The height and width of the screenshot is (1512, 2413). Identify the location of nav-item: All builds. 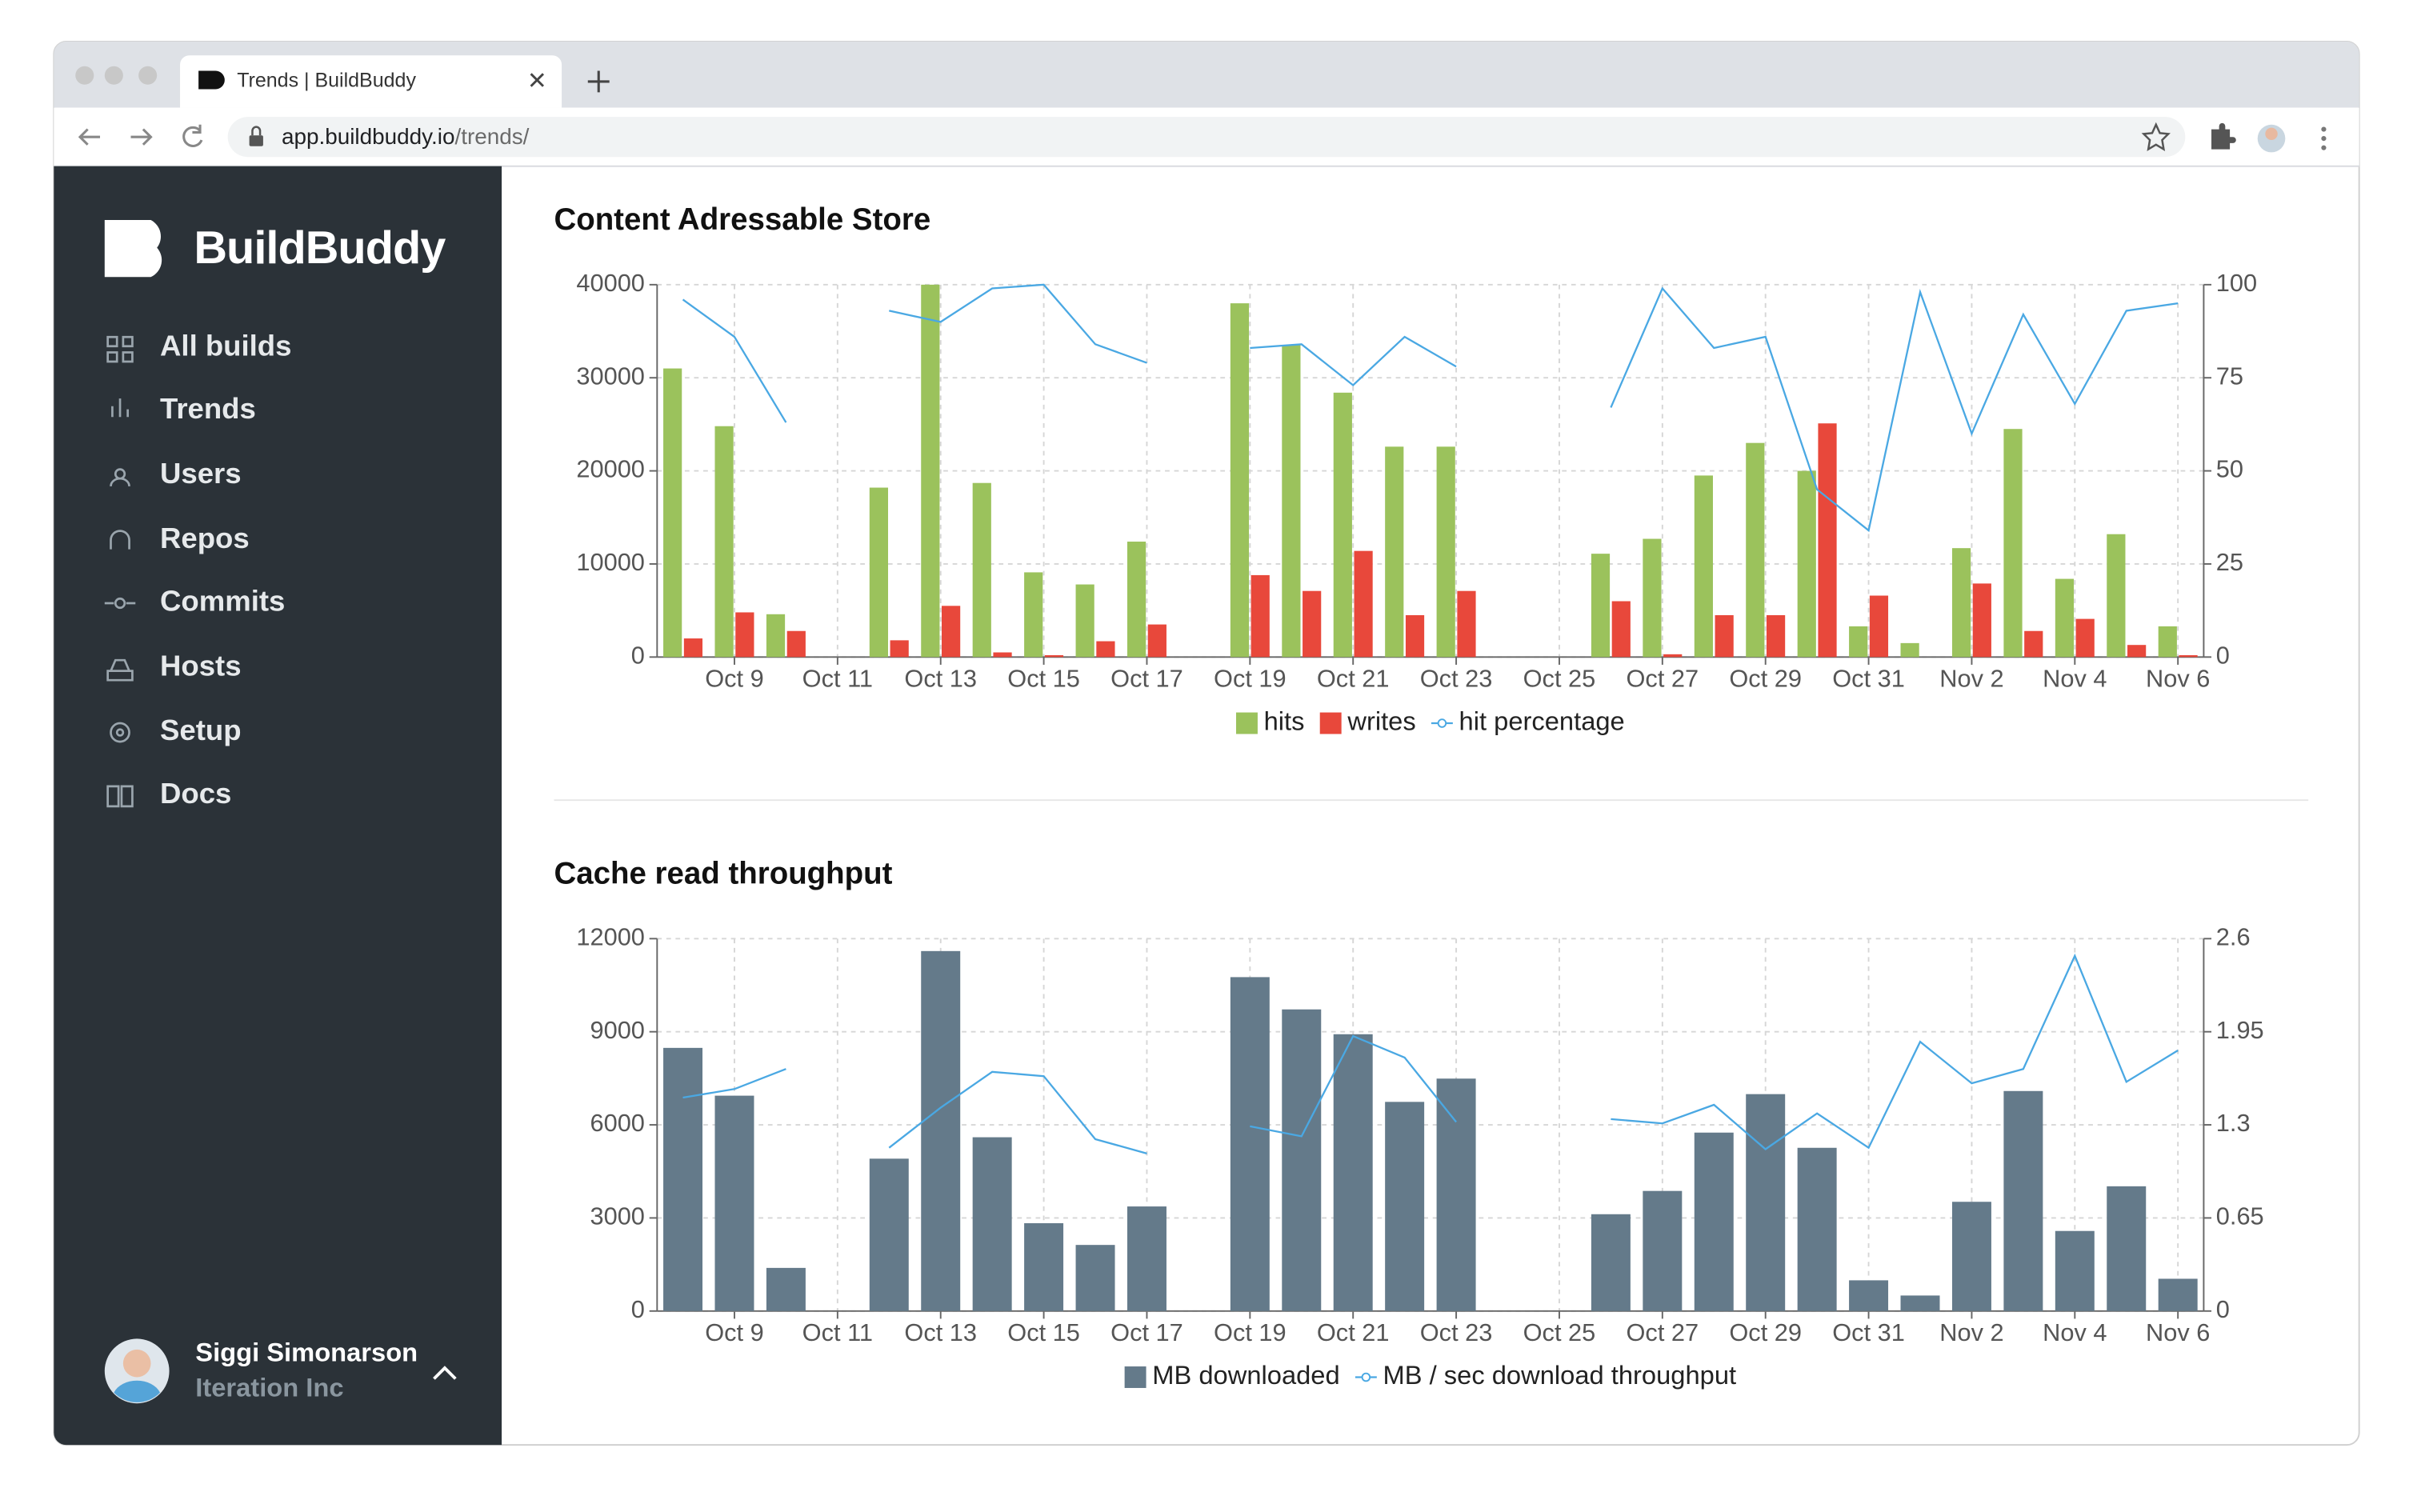
(225, 345).